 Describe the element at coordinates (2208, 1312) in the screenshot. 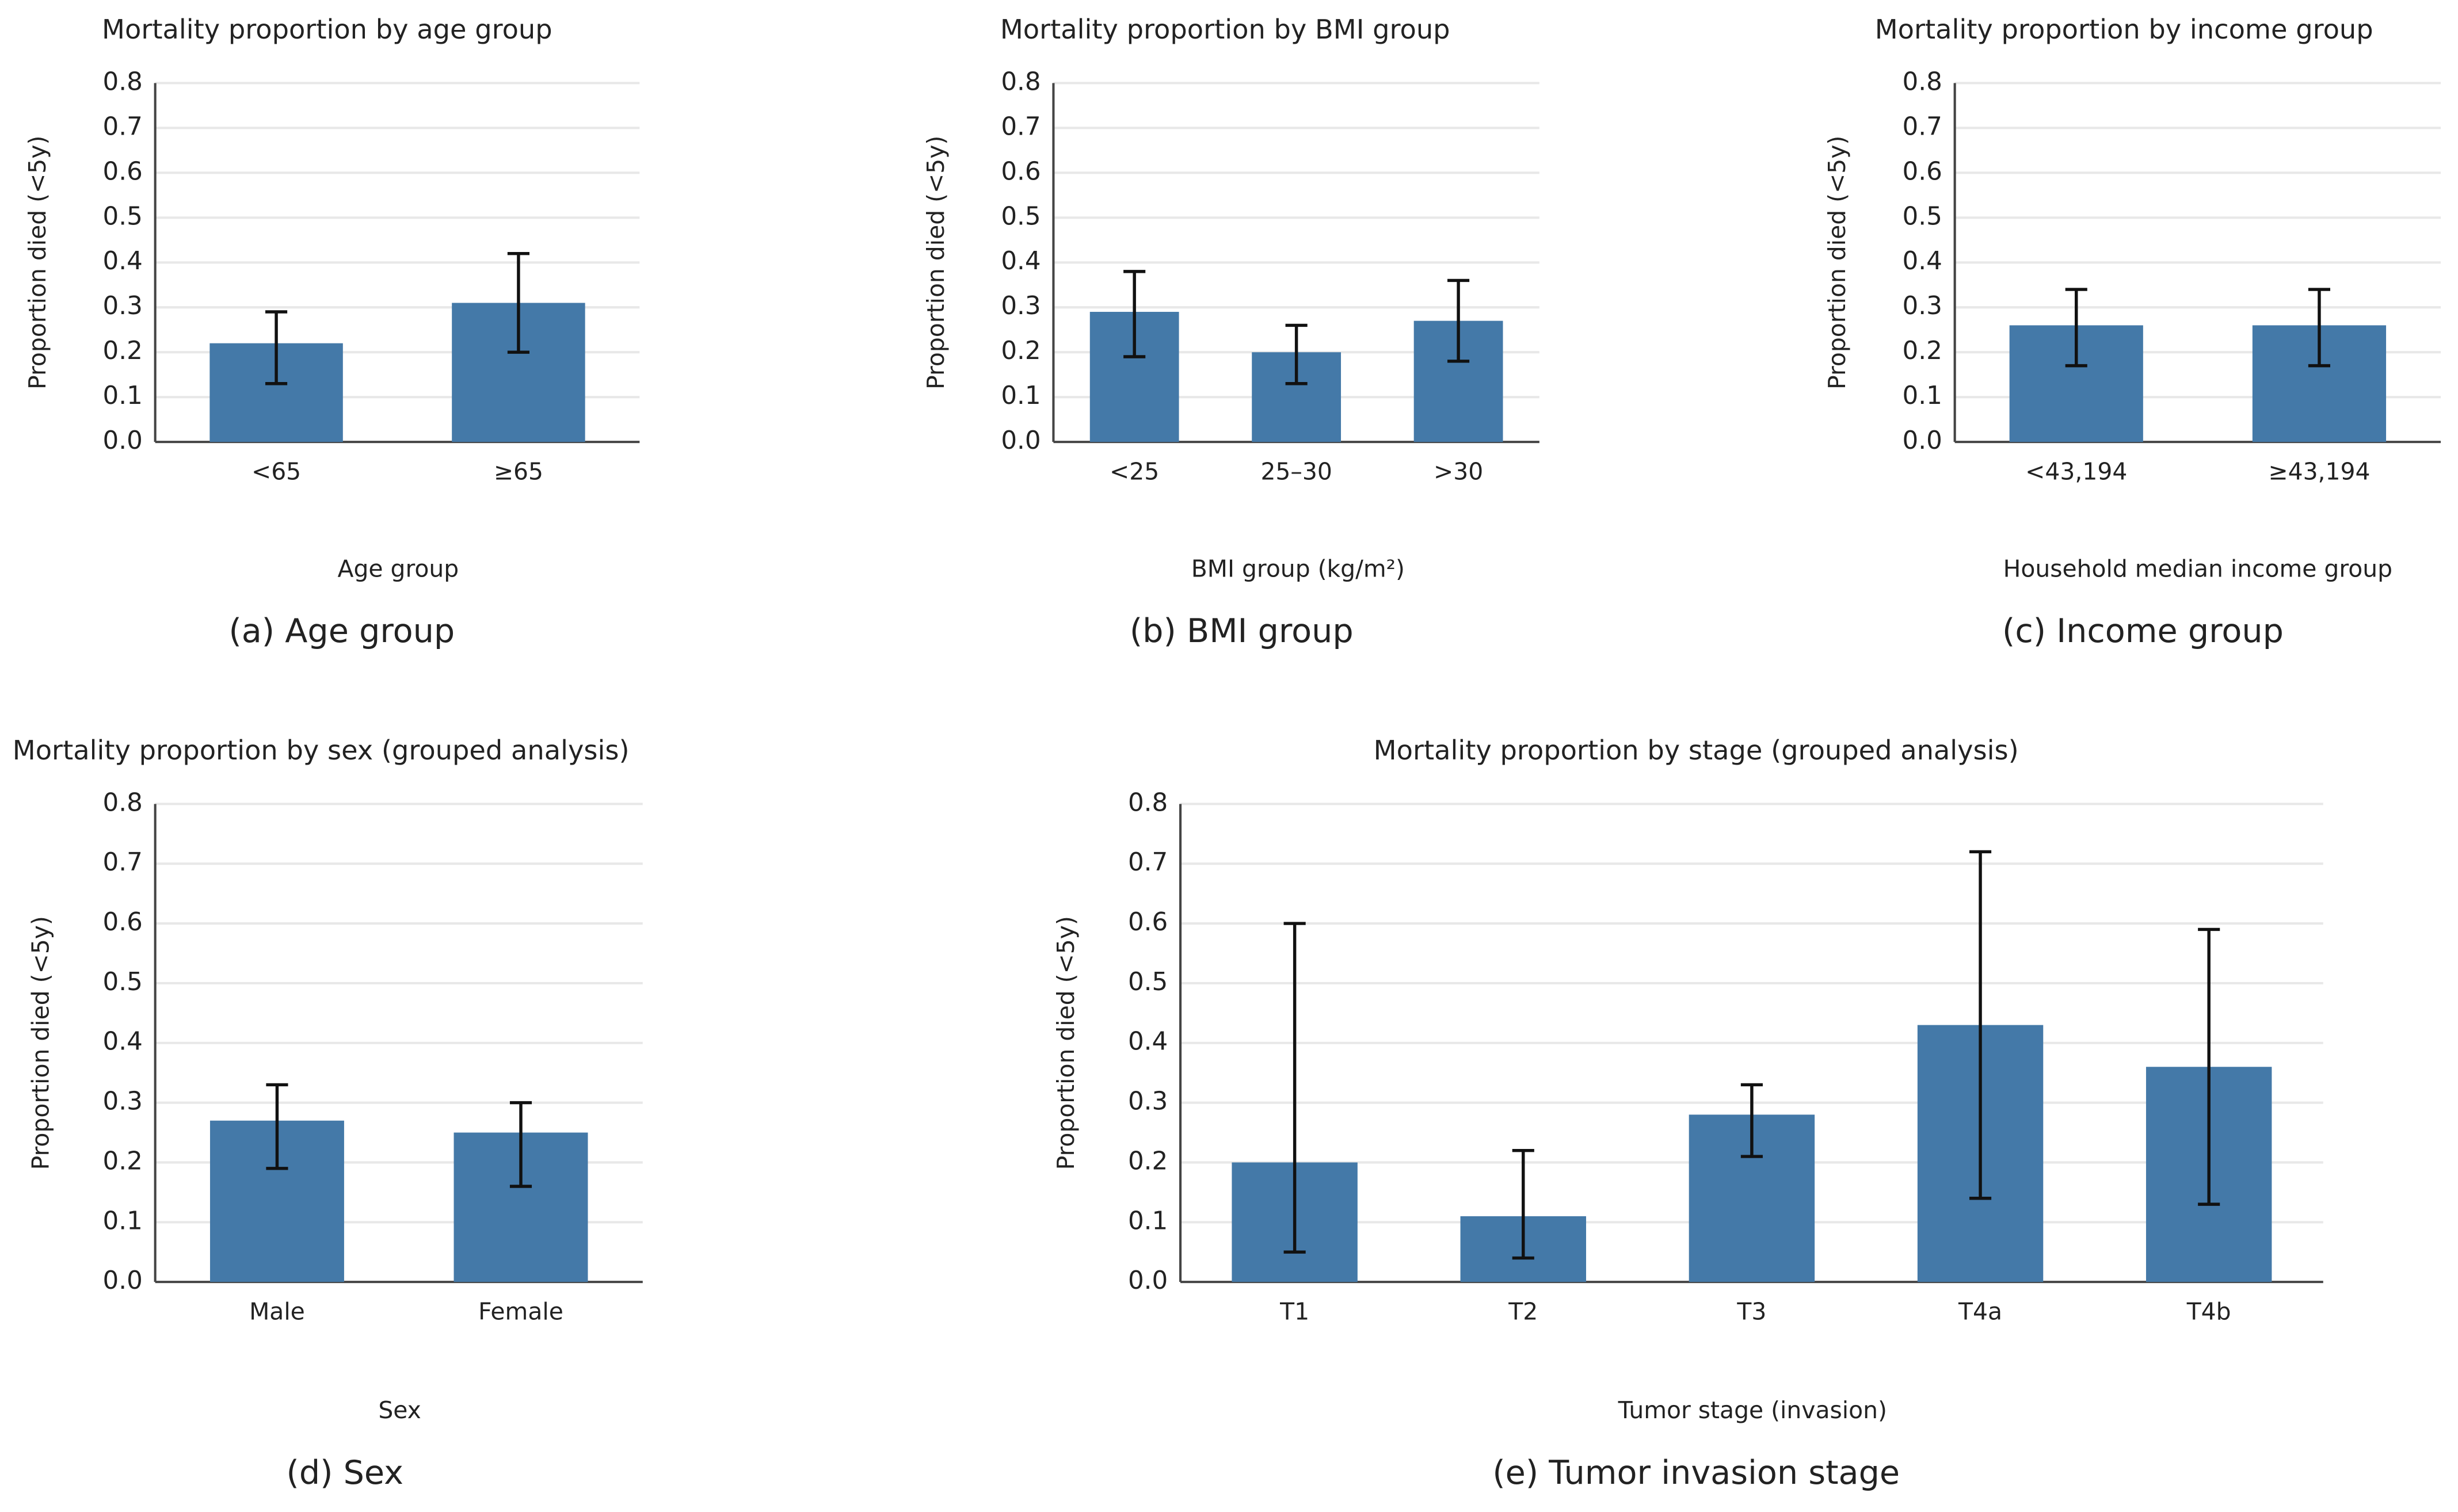

I see `x-tick-label: T4b` at that location.